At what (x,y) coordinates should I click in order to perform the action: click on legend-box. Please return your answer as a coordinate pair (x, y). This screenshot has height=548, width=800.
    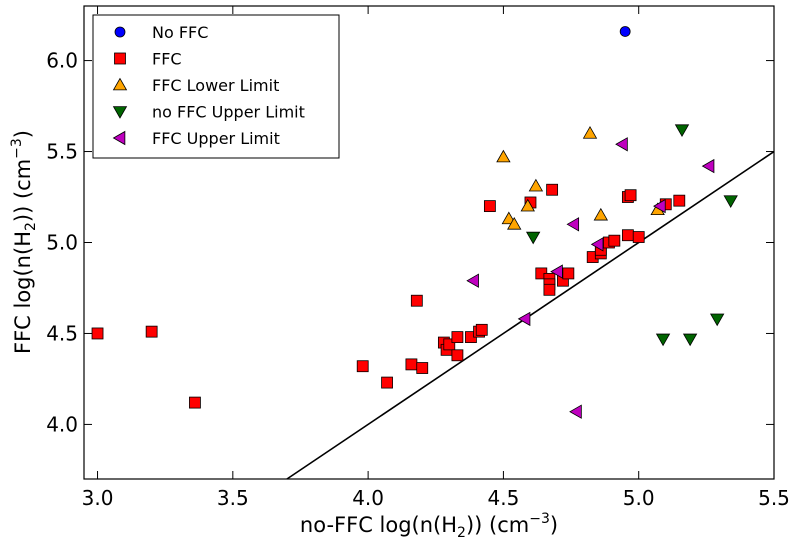
    Looking at the image, I should click on (216, 86).